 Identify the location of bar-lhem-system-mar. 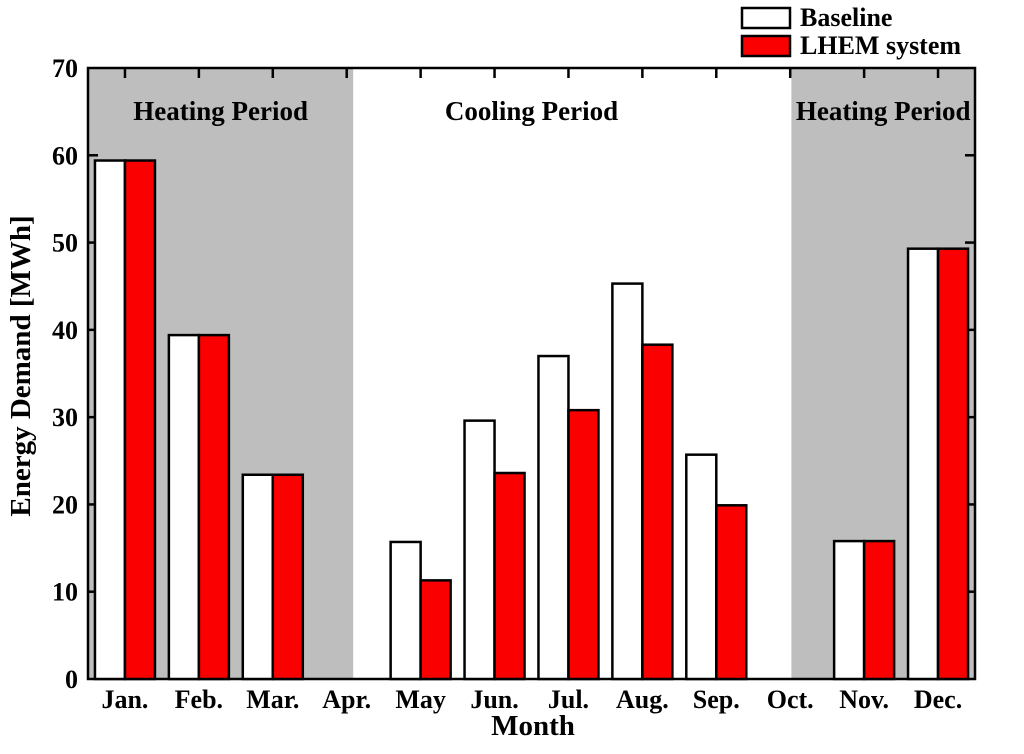
(288, 577).